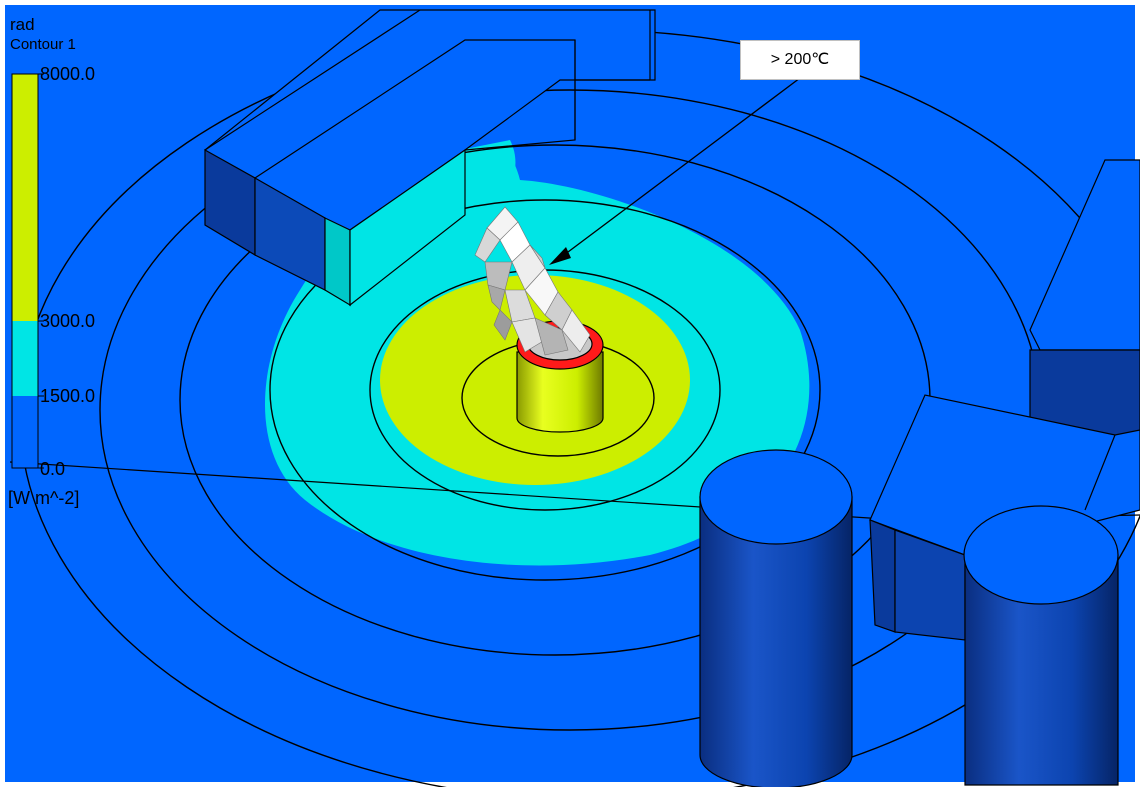 The height and width of the screenshot is (787, 1140). What do you see at coordinates (776, 497) in the screenshot?
I see `cylinder-left-top` at bounding box center [776, 497].